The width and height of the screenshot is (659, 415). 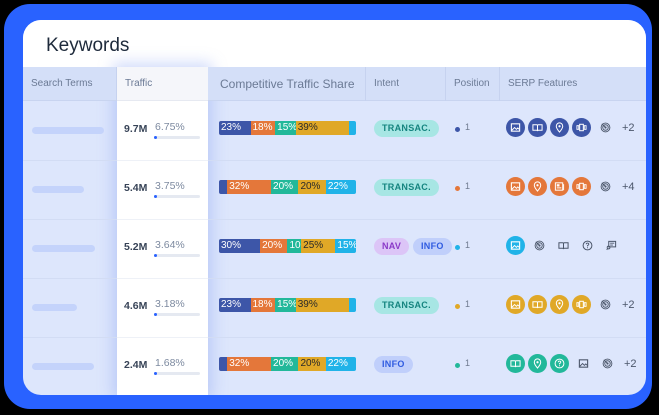 What do you see at coordinates (139, 83) in the screenshot?
I see `header-traffic: Traffic` at bounding box center [139, 83].